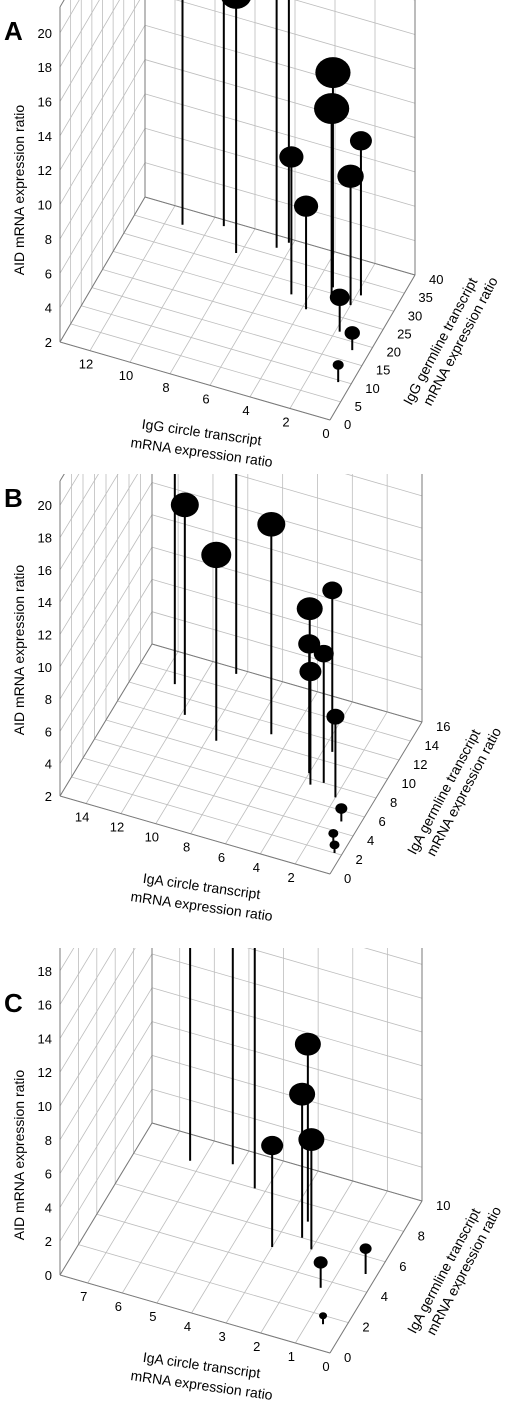 The width and height of the screenshot is (520, 1422). What do you see at coordinates (45, 136) in the screenshot?
I see `z-tick-label: 14` at bounding box center [45, 136].